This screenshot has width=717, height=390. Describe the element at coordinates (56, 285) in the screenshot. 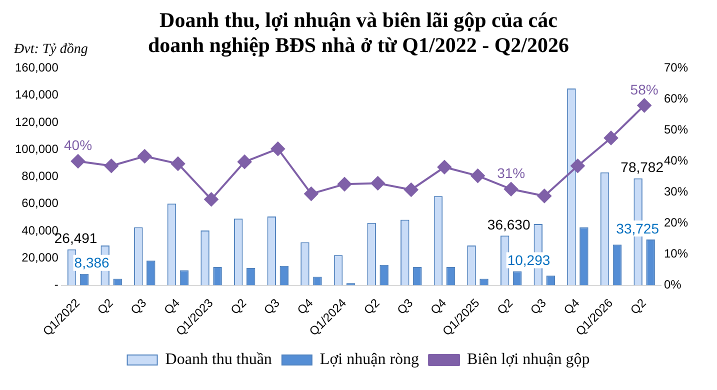

I see `y-tick-label: -` at that location.